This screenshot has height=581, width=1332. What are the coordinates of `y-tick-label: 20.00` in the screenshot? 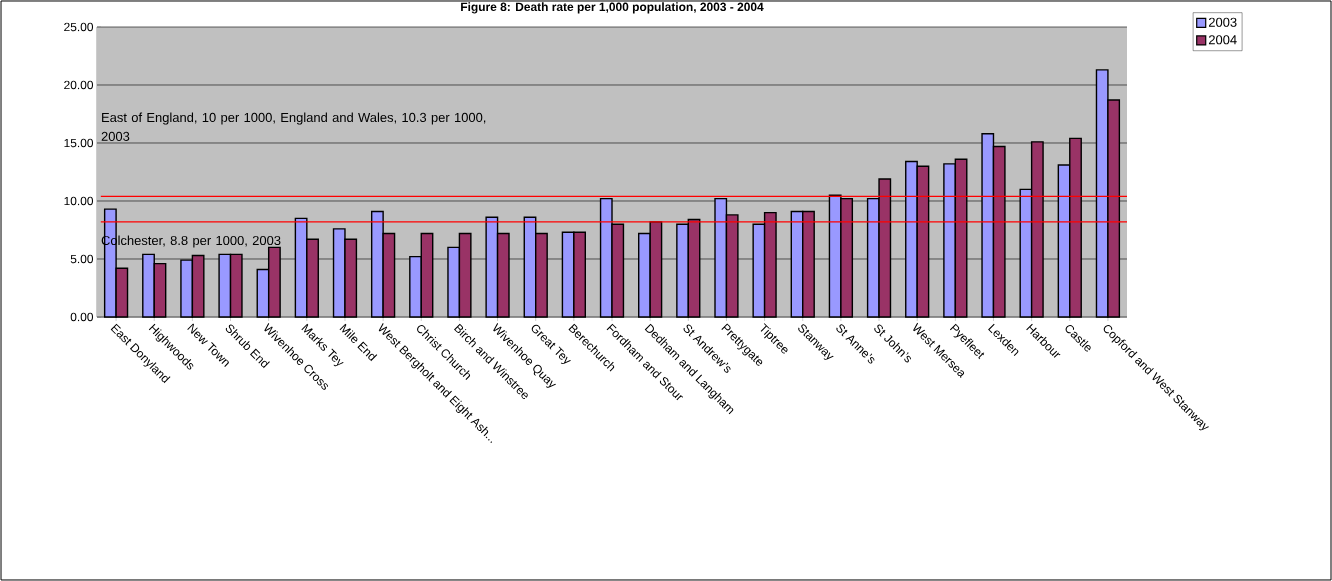 It's located at (79, 85).